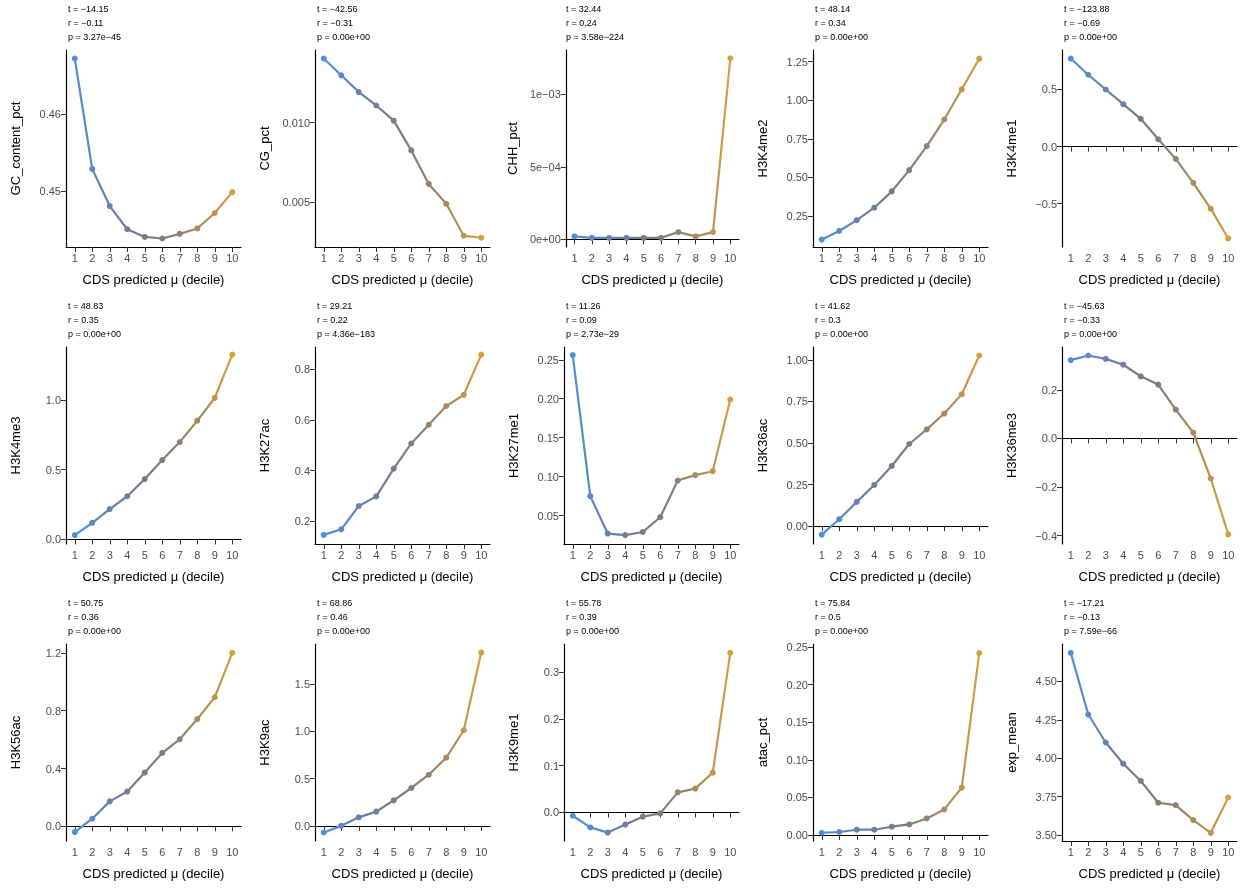  Describe the element at coordinates (513, 445) in the screenshot. I see `y-axis-title: H3K27me1` at that location.